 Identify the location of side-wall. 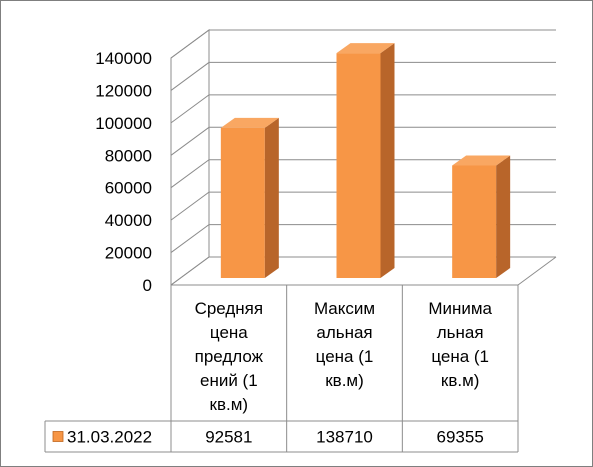
(190, 157).